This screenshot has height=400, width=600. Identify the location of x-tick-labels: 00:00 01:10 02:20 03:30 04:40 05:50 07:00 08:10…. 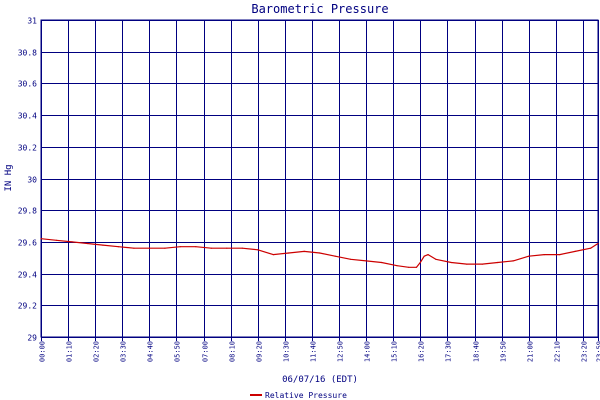
(319, 351).